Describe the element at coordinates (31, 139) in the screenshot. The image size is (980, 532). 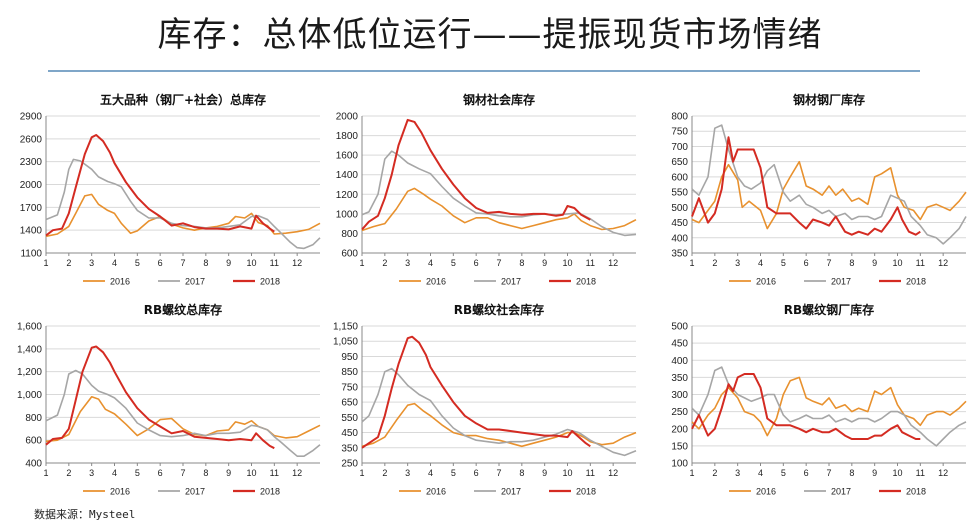
I see `y-tick-label: 2600` at that location.